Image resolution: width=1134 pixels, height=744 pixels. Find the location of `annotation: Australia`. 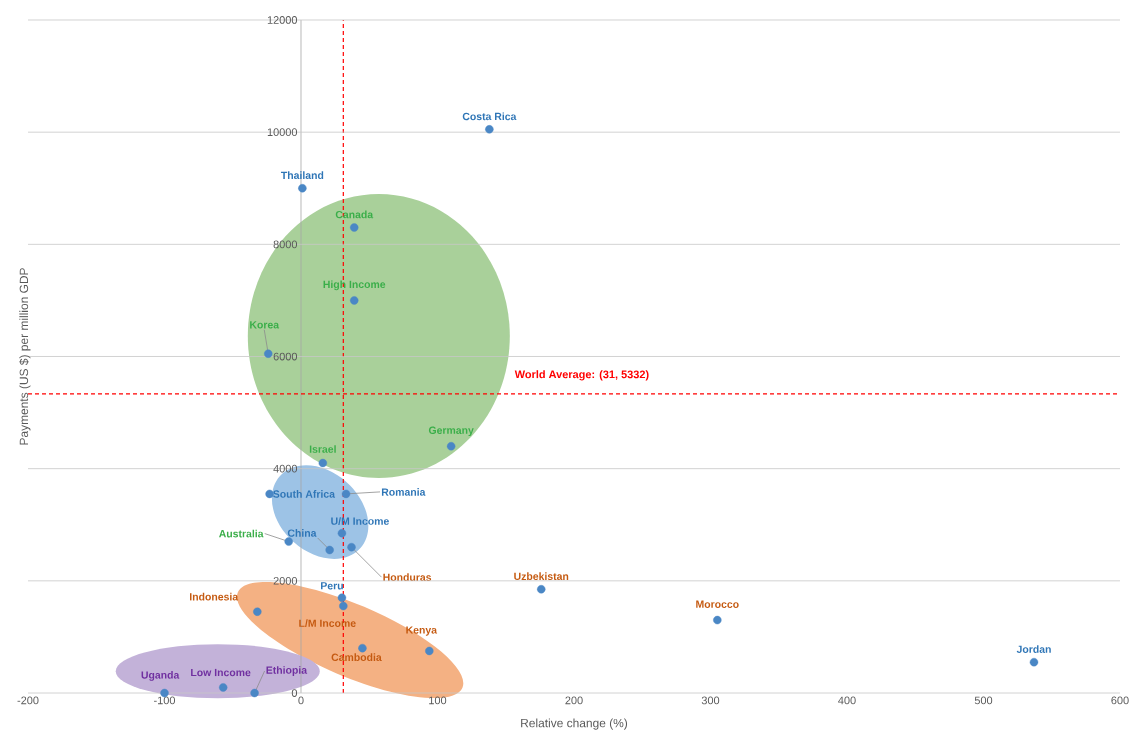

annotation: Australia is located at coordinates (241, 533).